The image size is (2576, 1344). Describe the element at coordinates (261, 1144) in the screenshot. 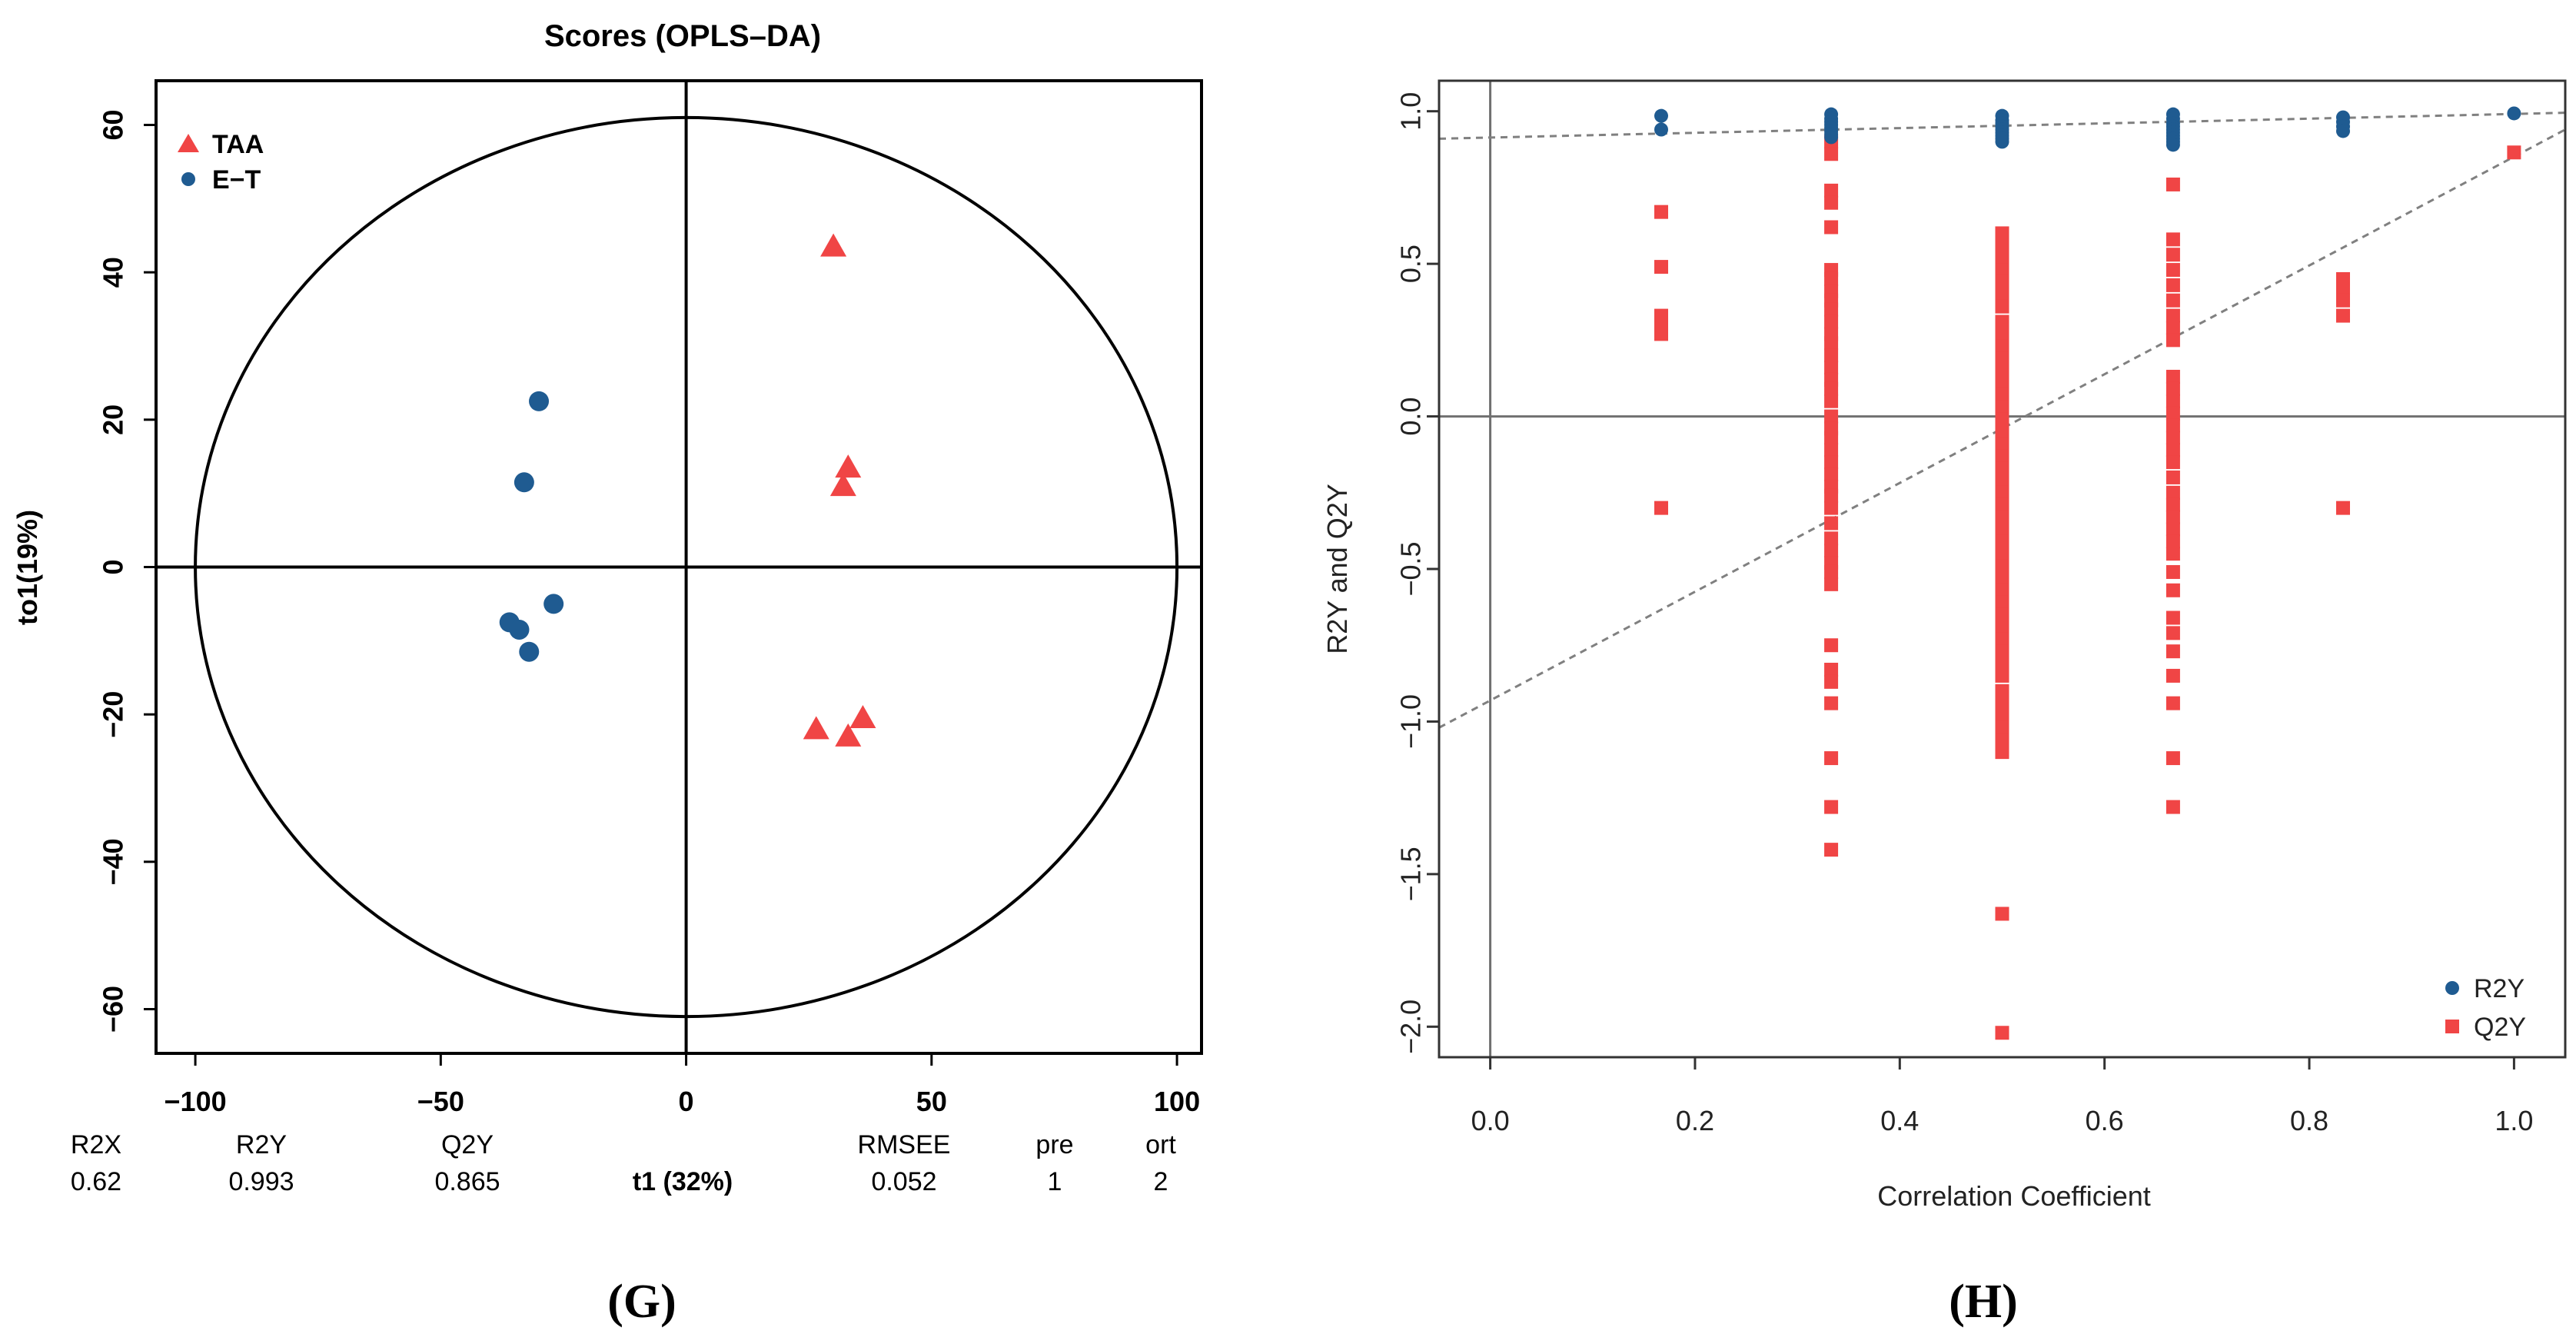

I see `stat-header-r2y: R2Y` at that location.